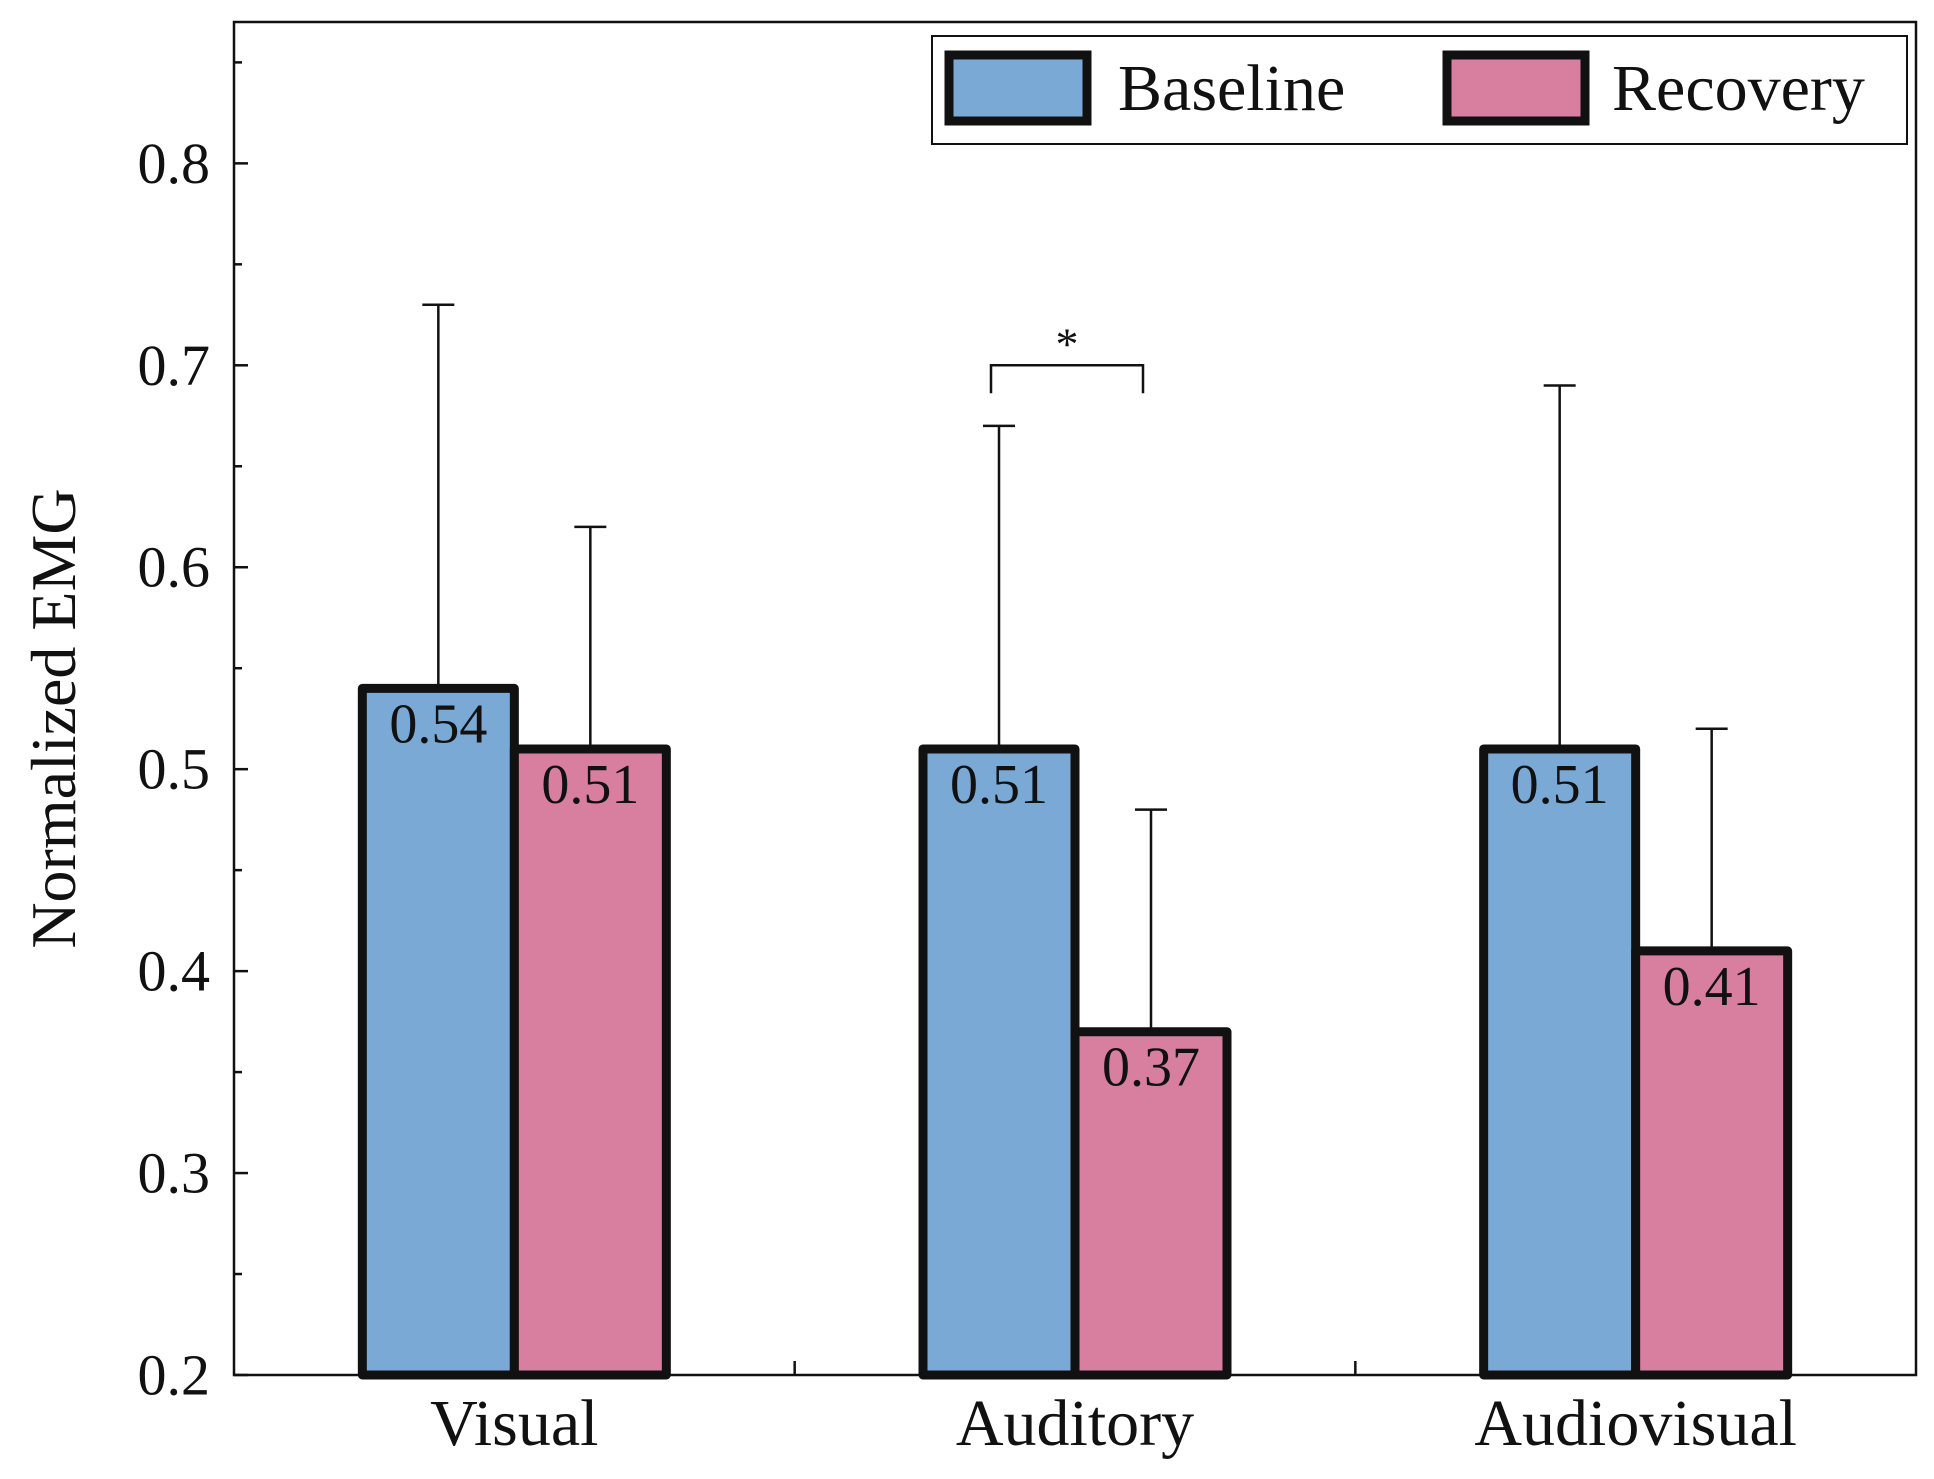 This screenshot has height=1479, width=1934. What do you see at coordinates (1075, 1423) in the screenshot?
I see `x-category-label: Auditory` at bounding box center [1075, 1423].